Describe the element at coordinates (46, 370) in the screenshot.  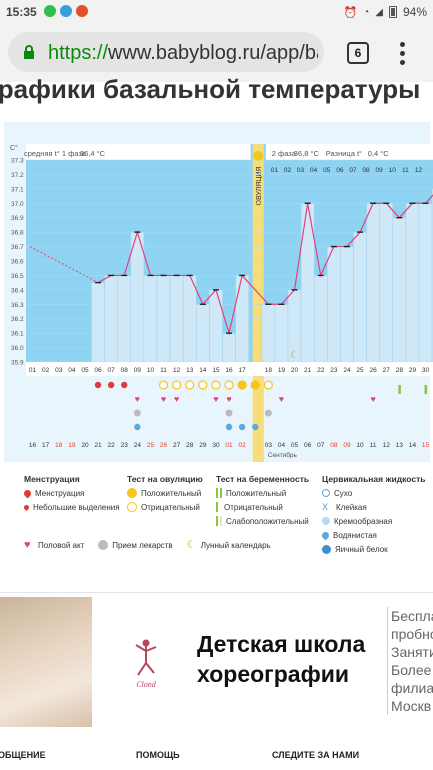
I see `cycle-day-label: 02` at that location.